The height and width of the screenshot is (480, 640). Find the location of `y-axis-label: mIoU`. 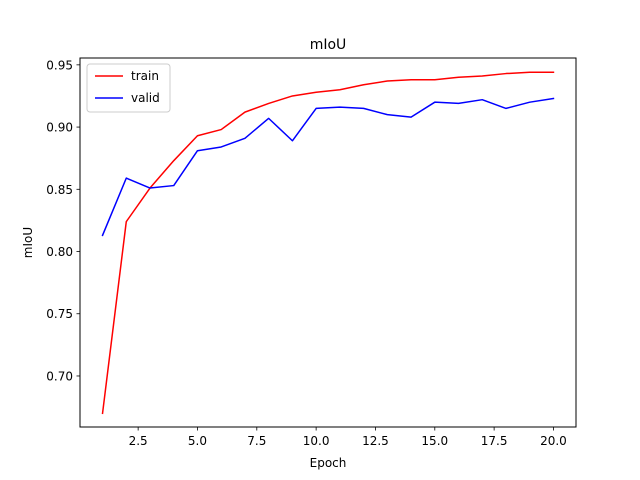

y-axis-label: mIoU is located at coordinates (28, 242).